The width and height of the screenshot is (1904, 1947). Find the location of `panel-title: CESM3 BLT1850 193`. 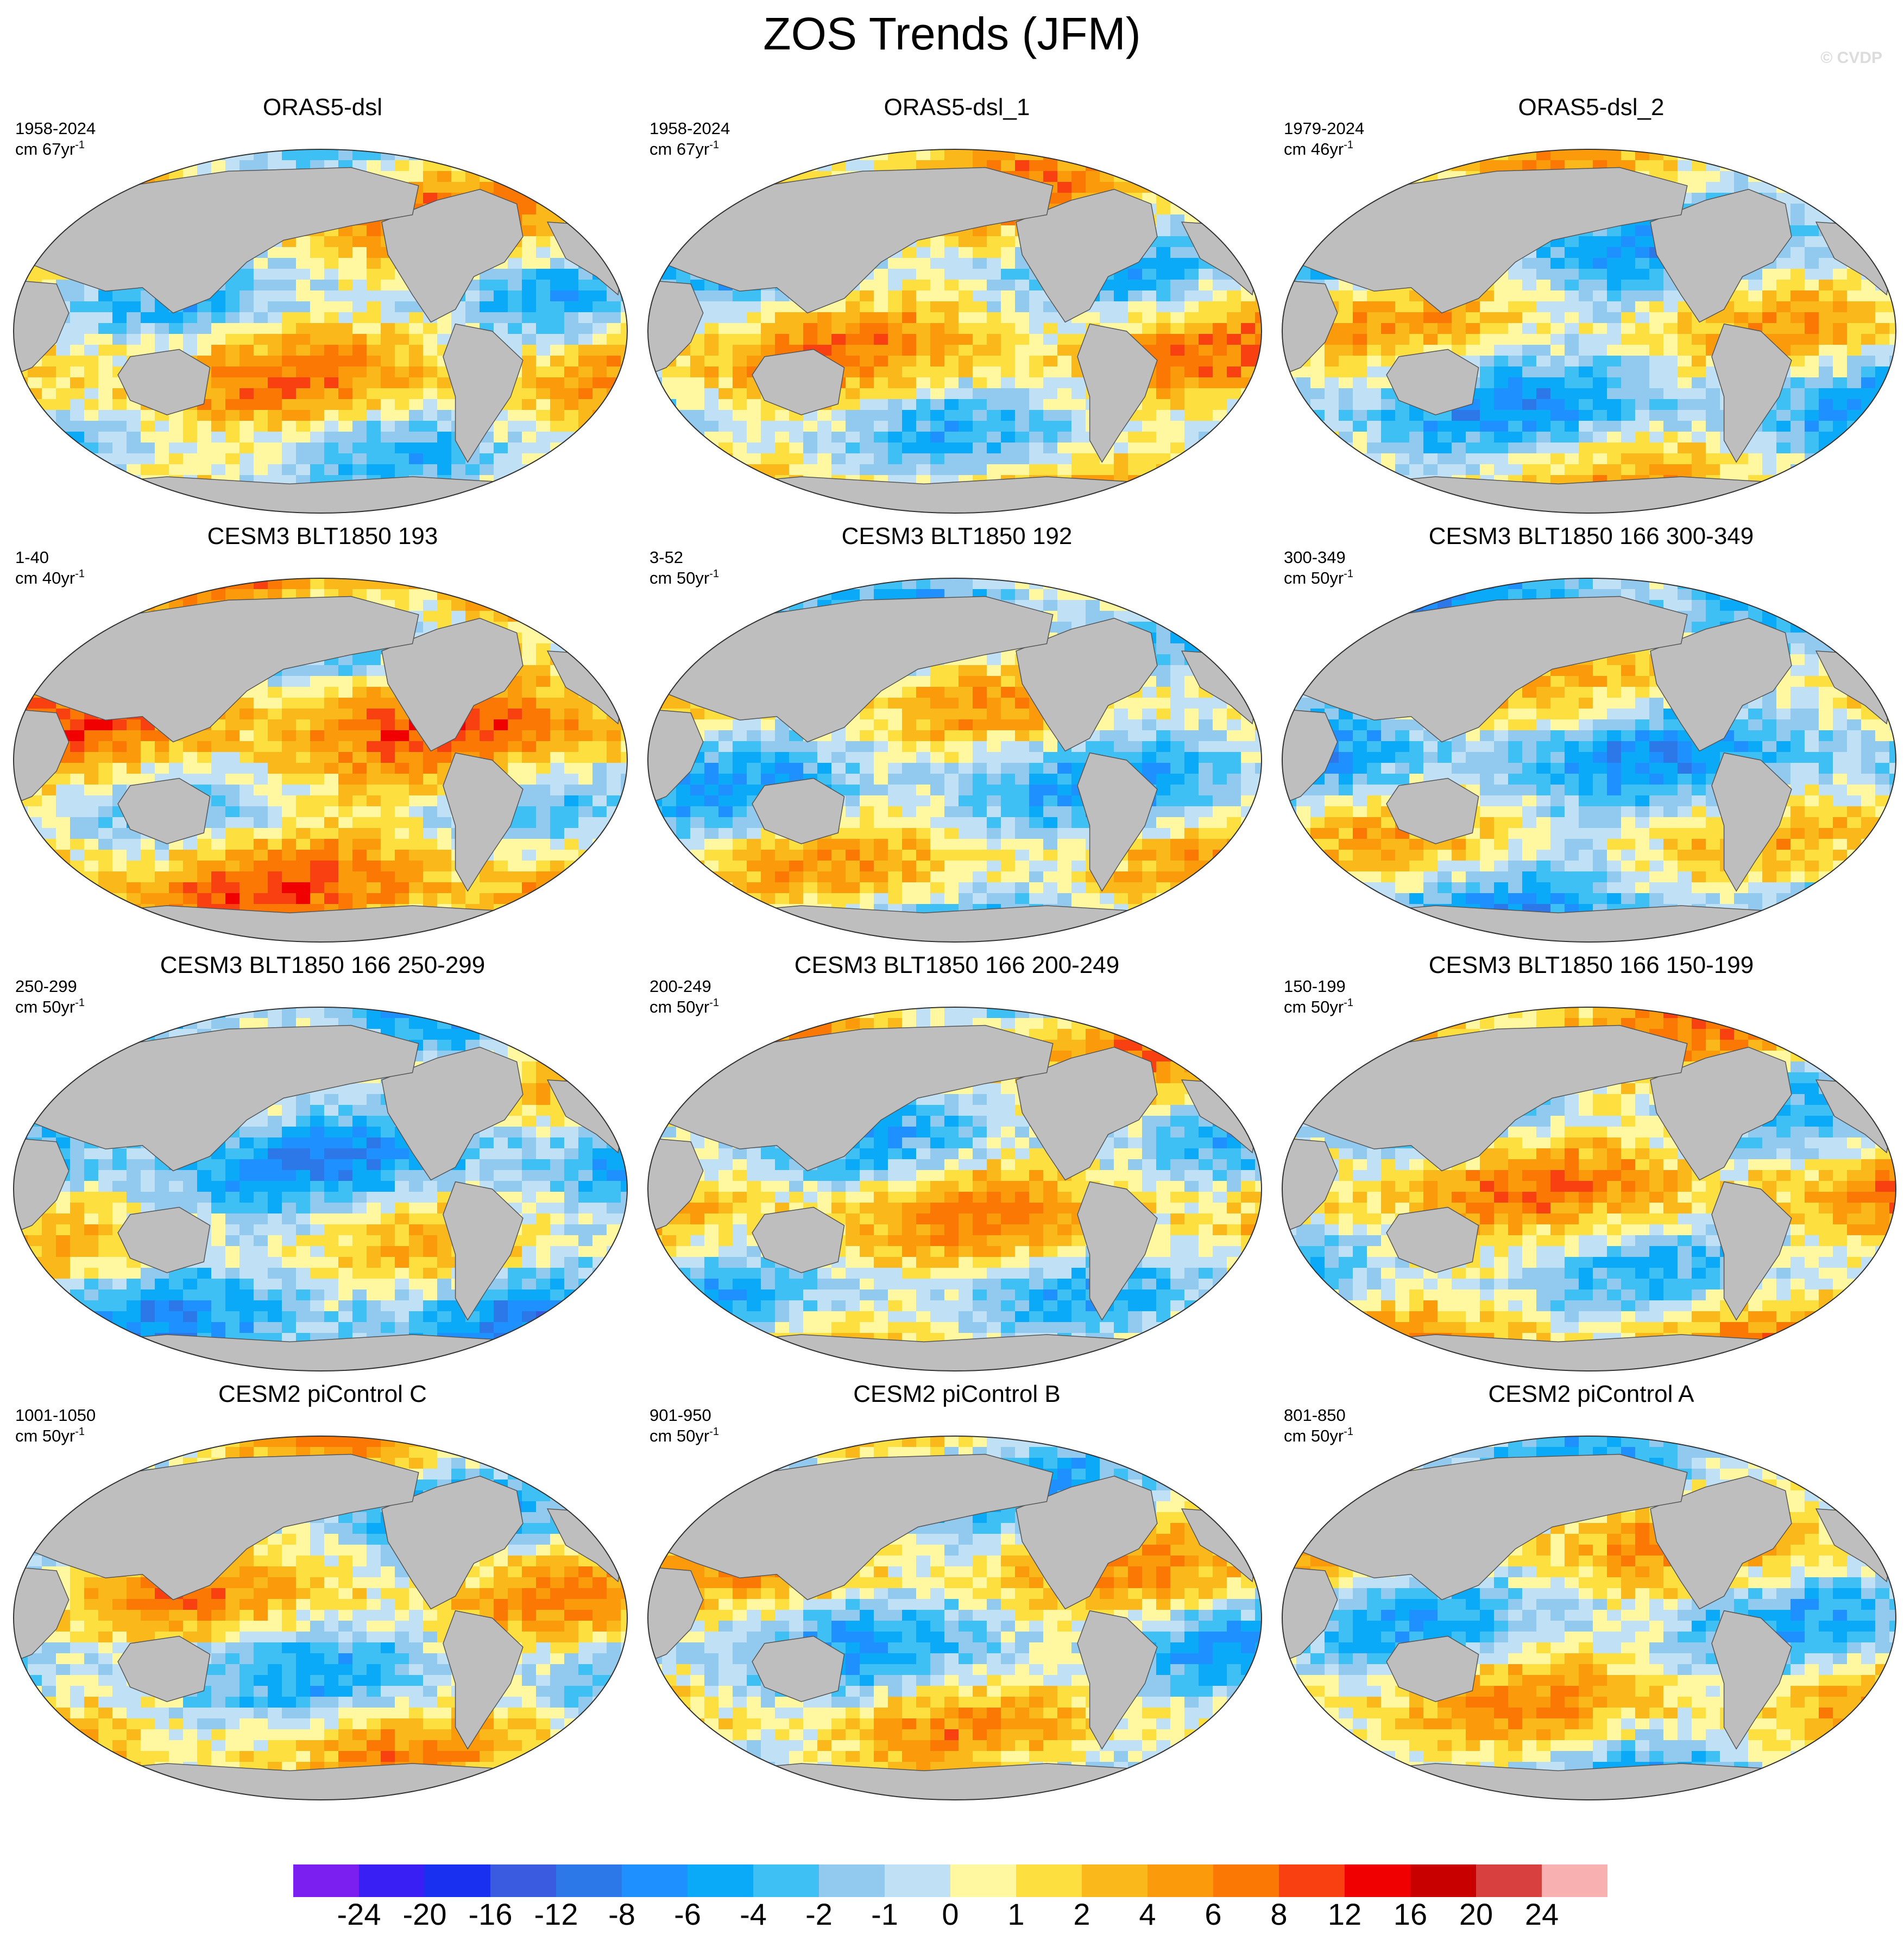

panel-title: CESM3 BLT1850 193 is located at coordinates (322, 536).